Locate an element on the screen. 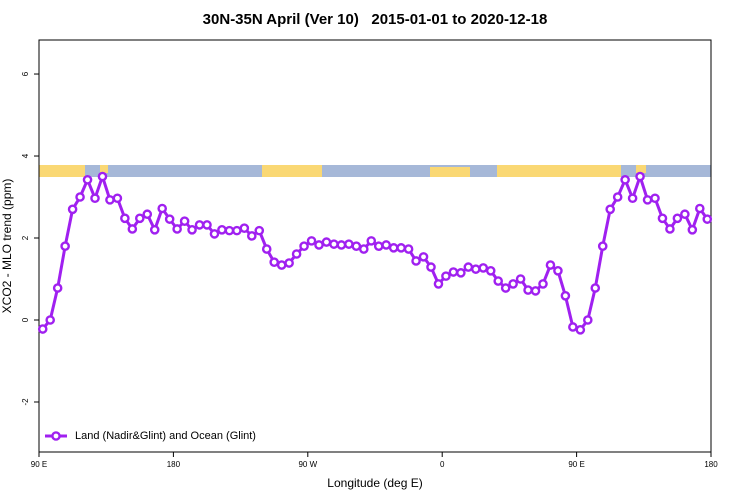 The width and height of the screenshot is (750, 500). legend-label: Land (Nadir&Glint) and Ocean (Glint) is located at coordinates (165, 436).